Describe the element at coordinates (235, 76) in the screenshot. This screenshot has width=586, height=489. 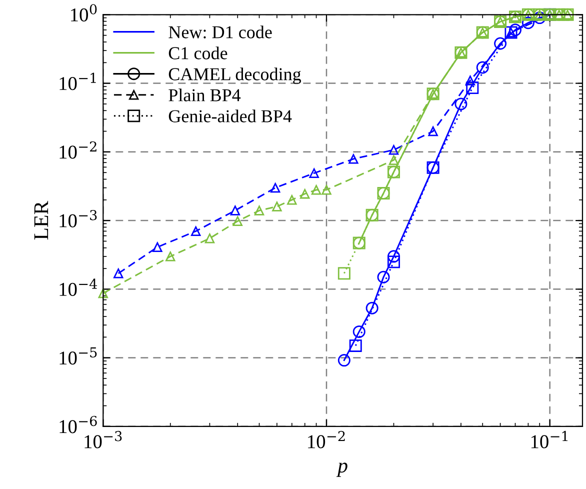
I see `legend-label: CAMEL decoding` at that location.